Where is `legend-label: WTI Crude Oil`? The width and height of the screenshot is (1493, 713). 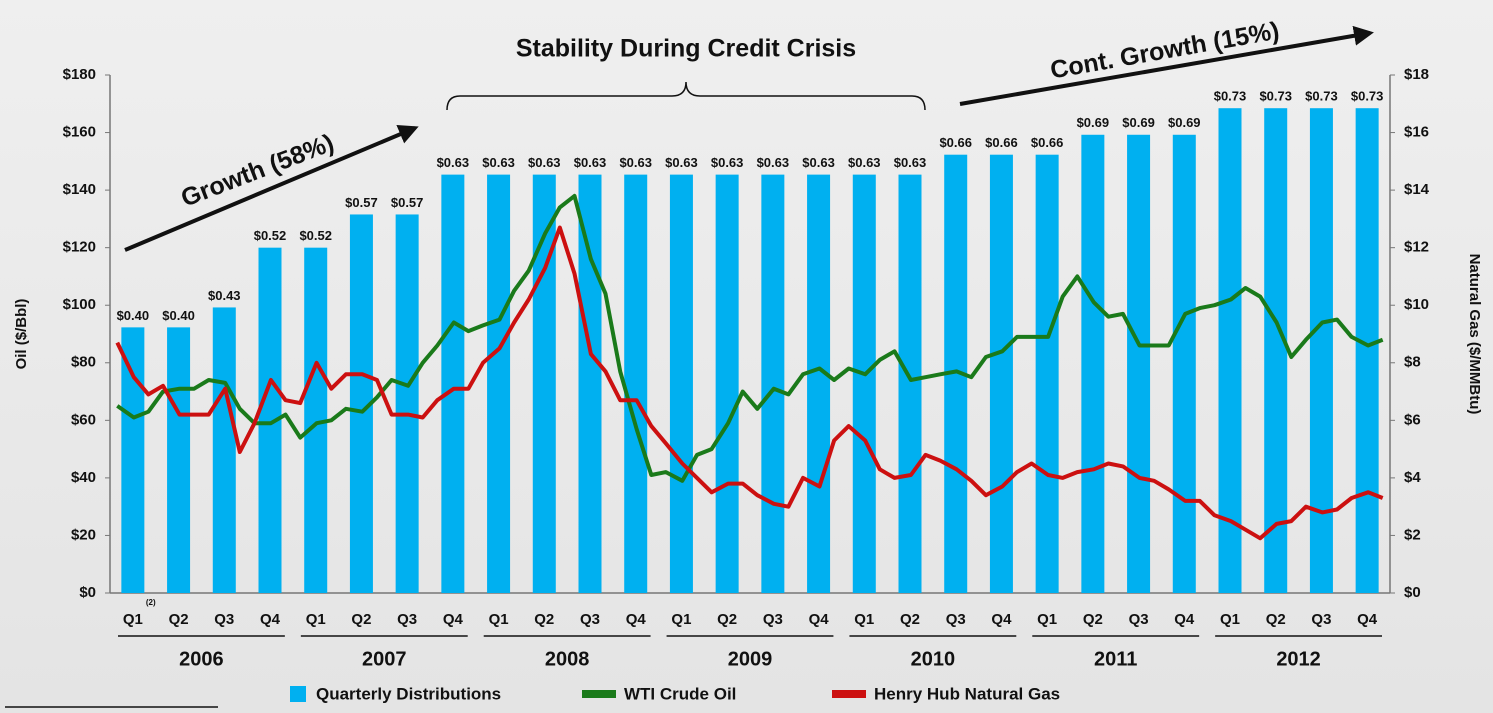 legend-label: WTI Crude Oil is located at coordinates (680, 693).